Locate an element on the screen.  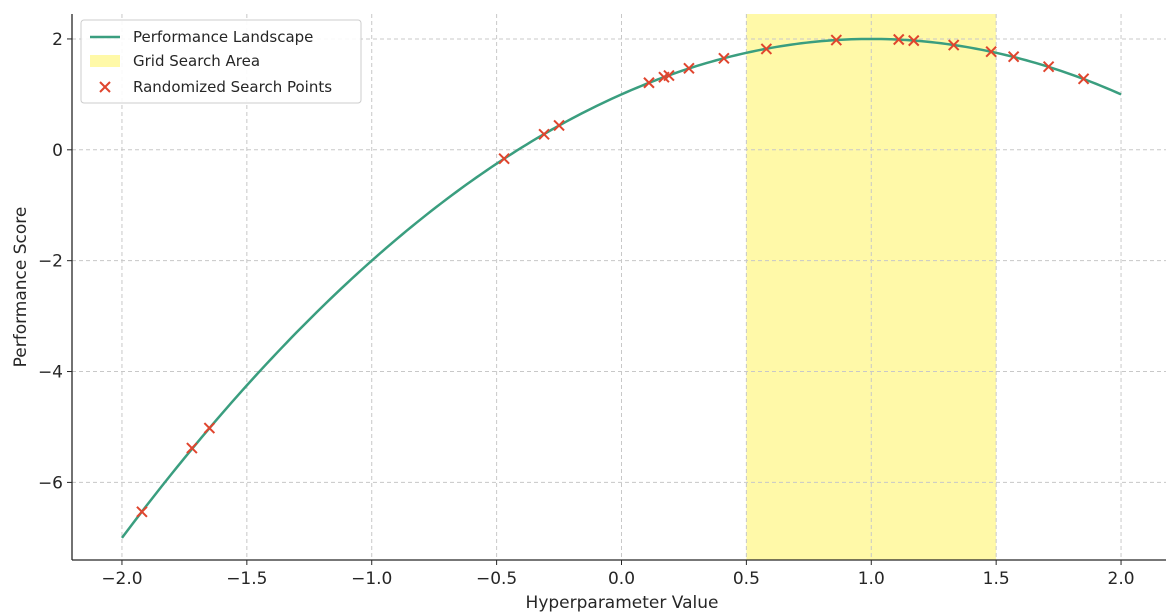
legend-marker-swatch is located at coordinates (105, 87).